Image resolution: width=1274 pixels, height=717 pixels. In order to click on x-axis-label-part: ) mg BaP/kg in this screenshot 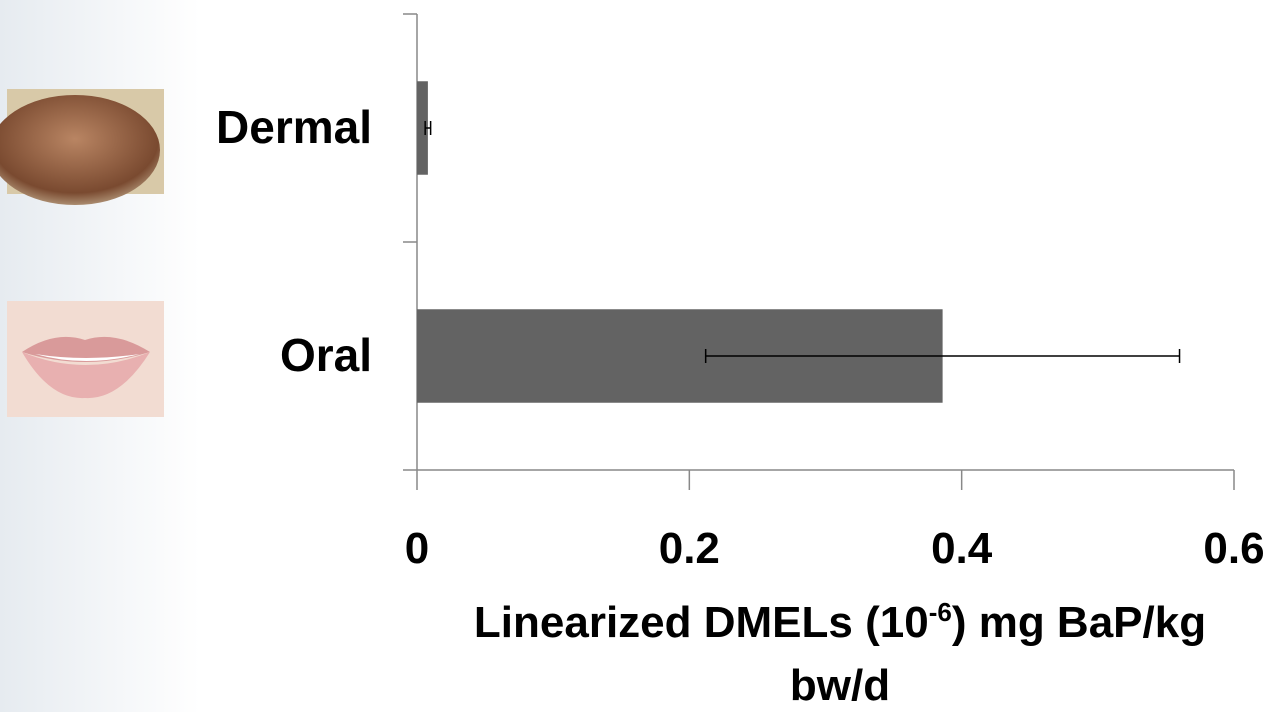, I will do `click(1079, 622)`.